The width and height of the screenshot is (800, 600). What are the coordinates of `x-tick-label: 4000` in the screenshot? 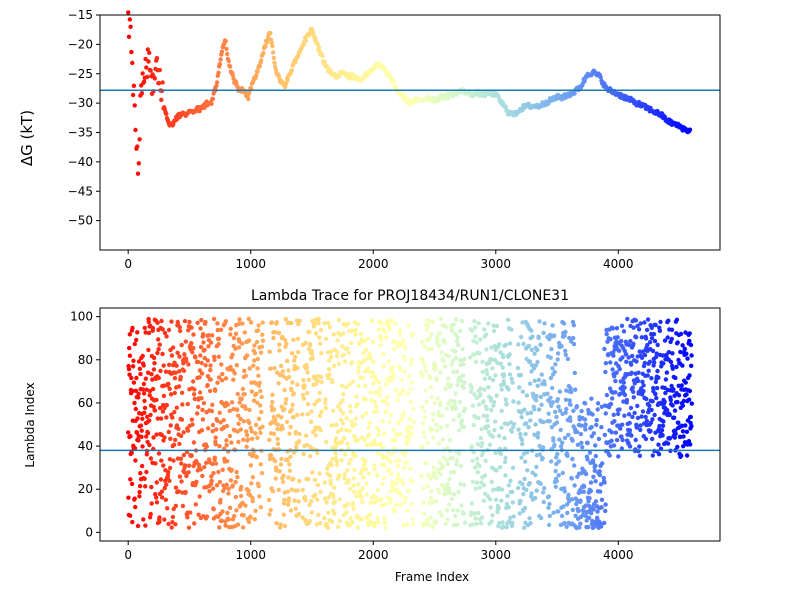 It's located at (618, 555).